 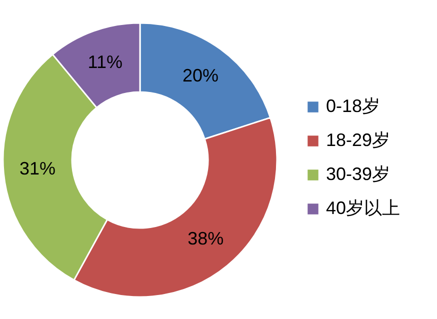 I want to click on legend-label: 40岁以上, so click(x=363, y=208).